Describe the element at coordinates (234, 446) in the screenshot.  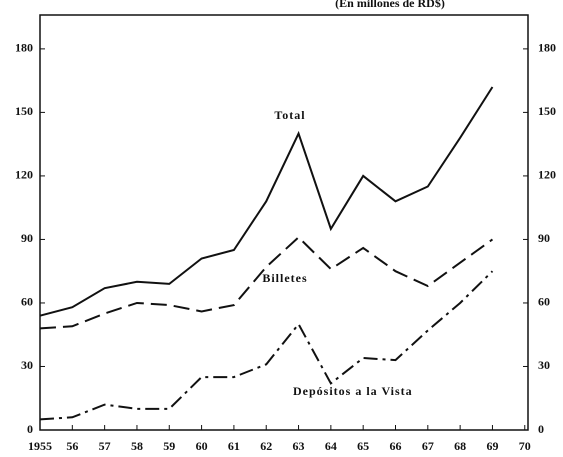
I see `x-tick-label: 61` at that location.